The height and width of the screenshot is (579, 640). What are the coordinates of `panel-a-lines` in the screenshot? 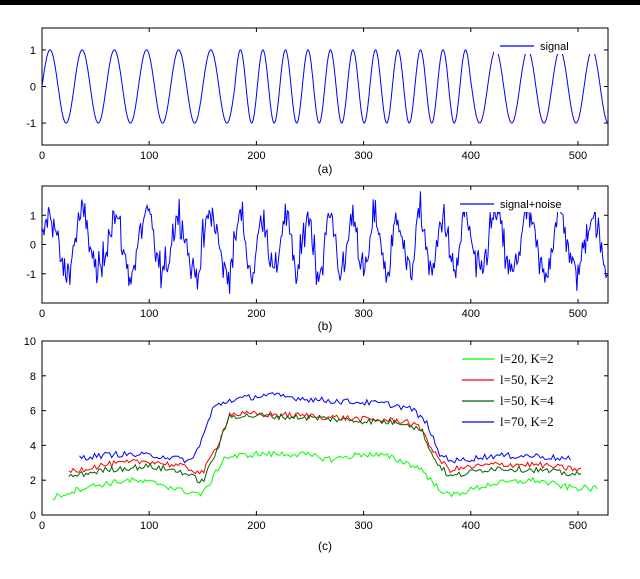 It's located at (325, 86).